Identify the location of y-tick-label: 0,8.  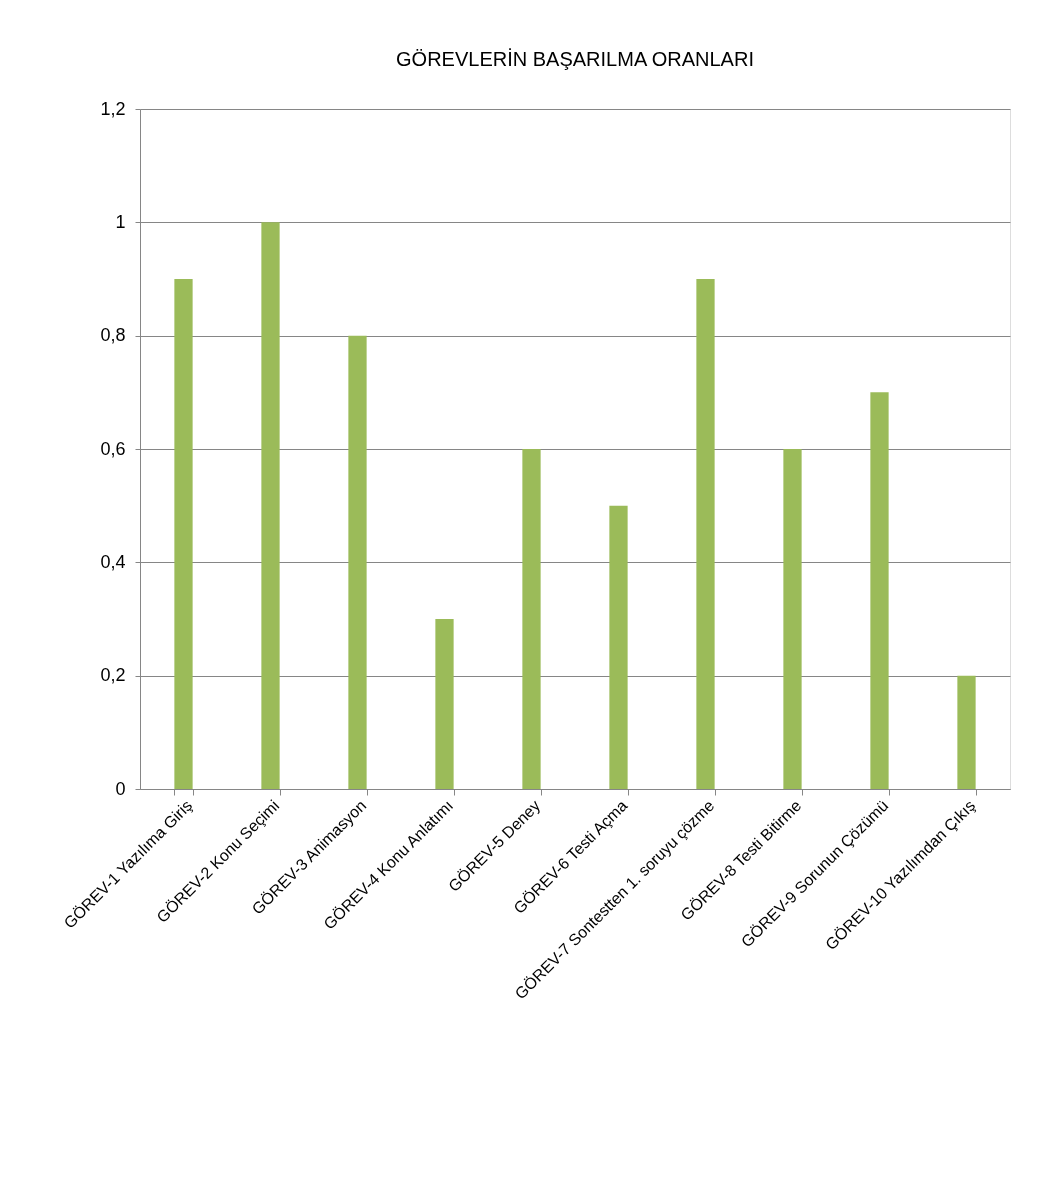
(113, 335).